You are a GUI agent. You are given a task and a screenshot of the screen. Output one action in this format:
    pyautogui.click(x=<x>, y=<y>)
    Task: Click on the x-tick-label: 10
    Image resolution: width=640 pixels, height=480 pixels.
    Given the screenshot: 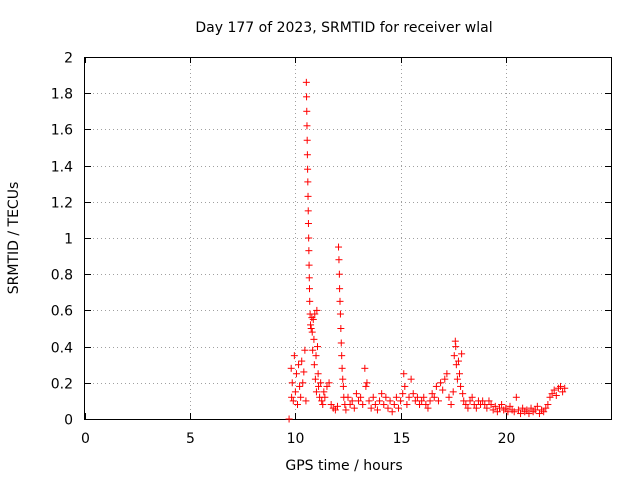 What is the action you would take?
    pyautogui.click(x=296, y=439)
    